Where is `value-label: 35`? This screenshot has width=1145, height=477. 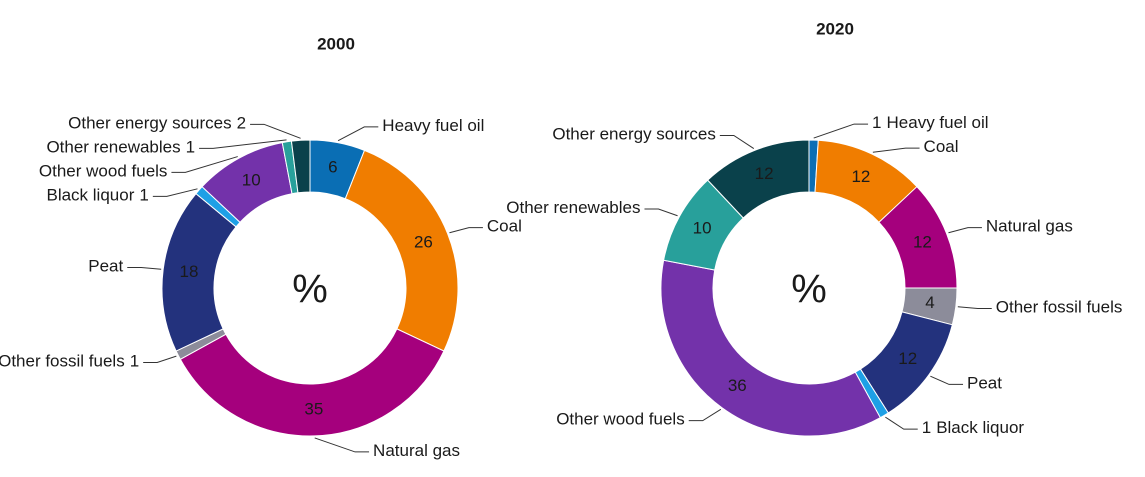 value-label: 35 is located at coordinates (313, 408).